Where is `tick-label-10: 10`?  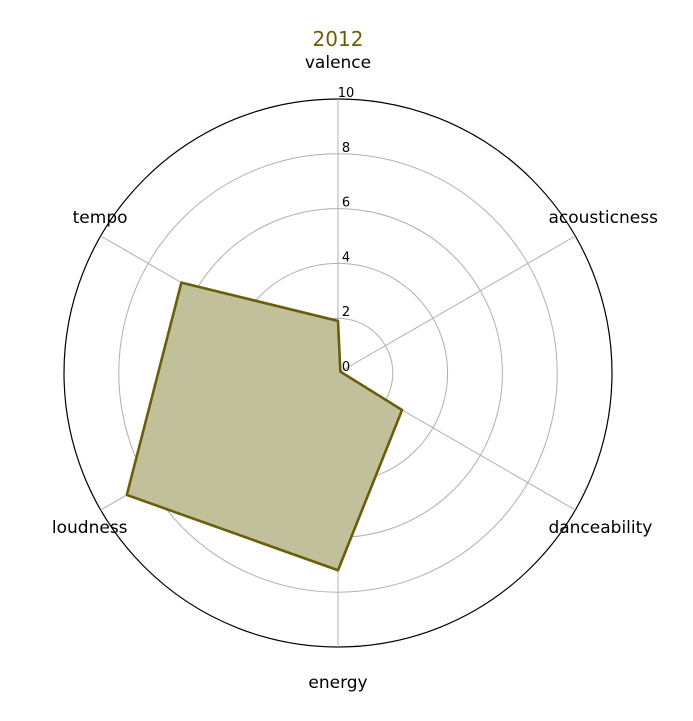 tick-label-10: 10 is located at coordinates (346, 93).